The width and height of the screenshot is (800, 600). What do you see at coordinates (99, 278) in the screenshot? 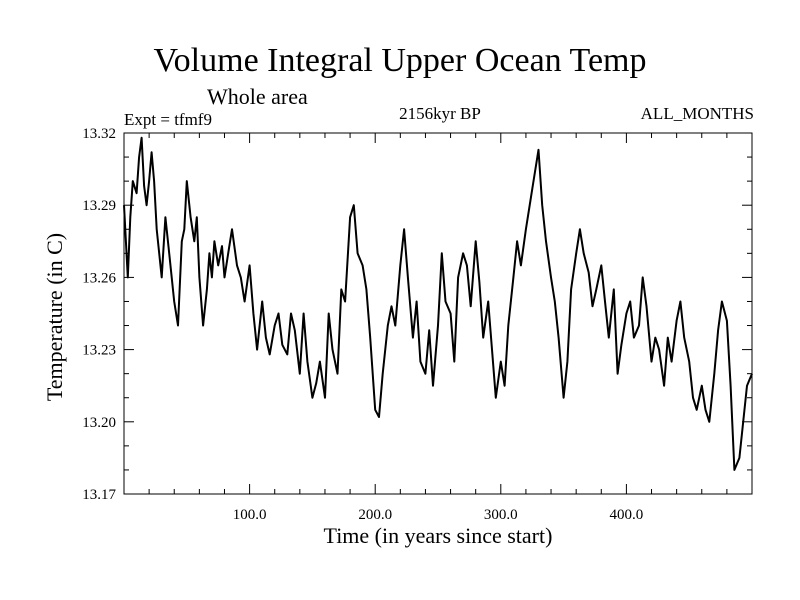
I see `y-tick-label: 13.26` at bounding box center [99, 278].